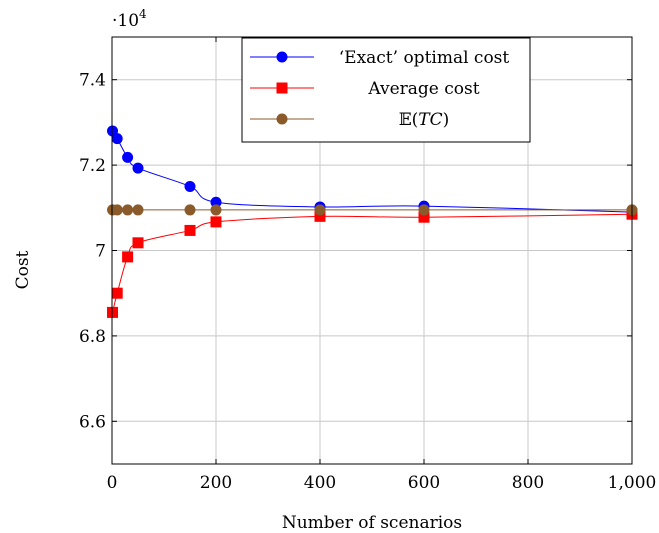 The image size is (659, 533). Describe the element at coordinates (112, 483) in the screenshot. I see `x-tick-label: 0` at that location.